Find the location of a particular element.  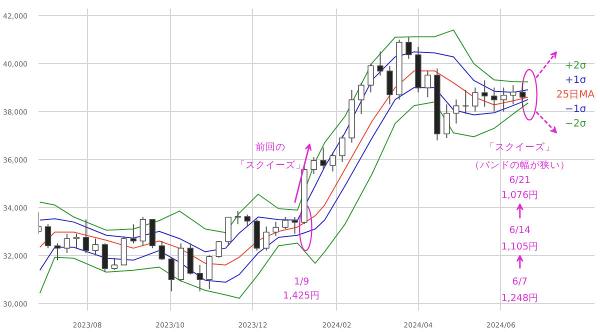

text: +2σ is located at coordinates (575, 66).